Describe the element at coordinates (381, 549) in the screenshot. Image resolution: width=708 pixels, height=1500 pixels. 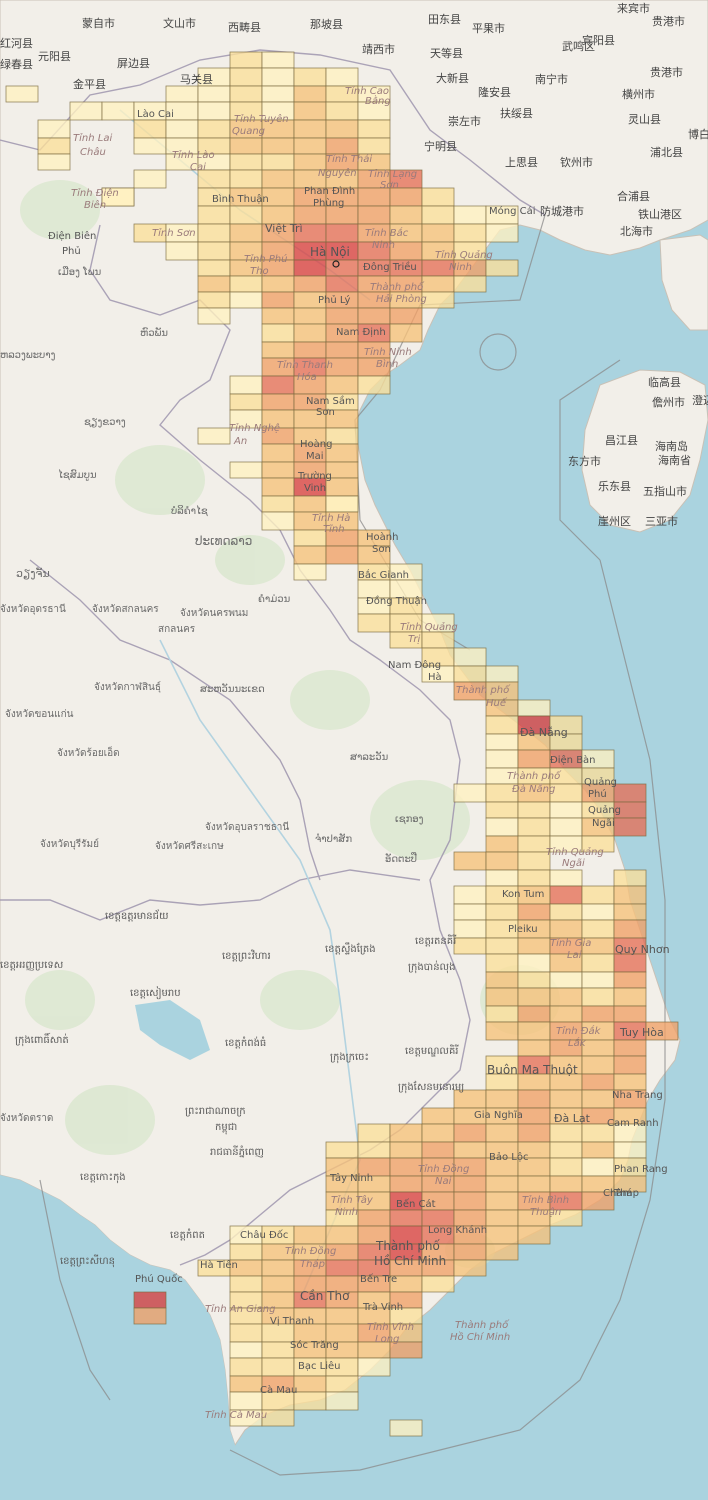
I see `svg-text: Sơn` at that location.